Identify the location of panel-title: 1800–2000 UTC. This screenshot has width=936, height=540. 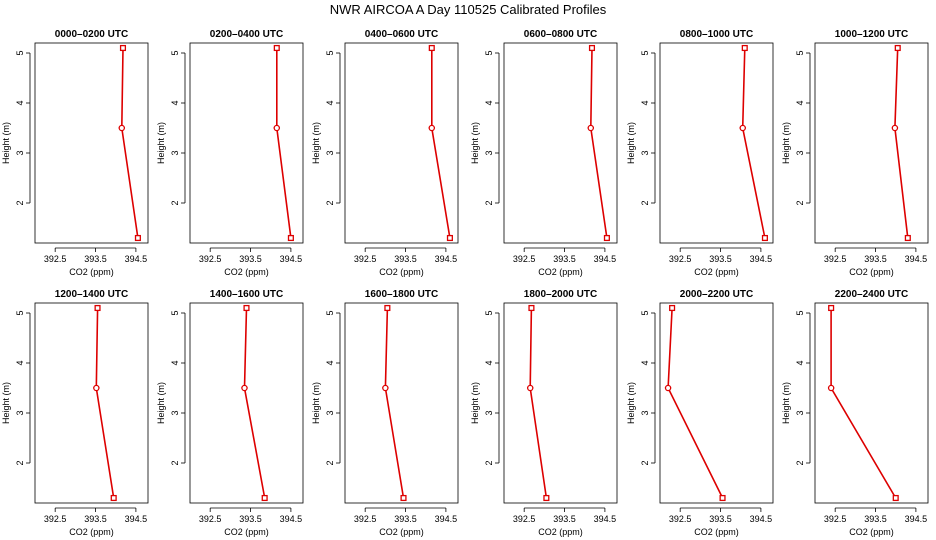
(560, 294).